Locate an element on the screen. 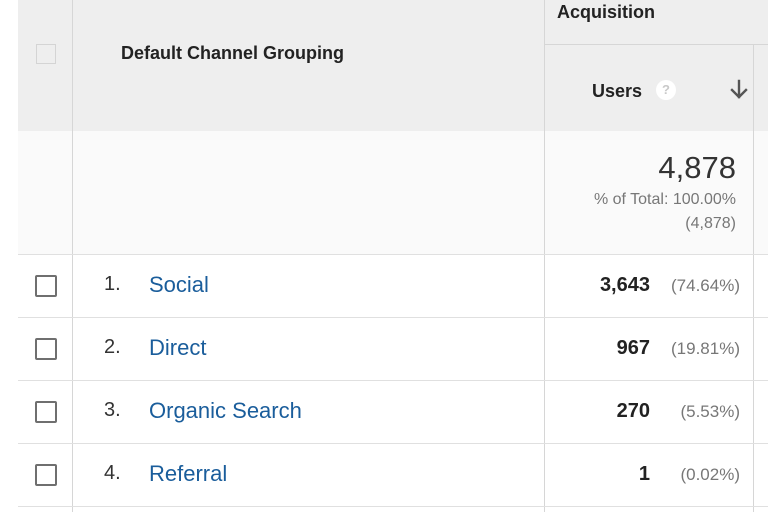 The height and width of the screenshot is (512, 768). users-percent: (74.64%) is located at coordinates (705, 285).